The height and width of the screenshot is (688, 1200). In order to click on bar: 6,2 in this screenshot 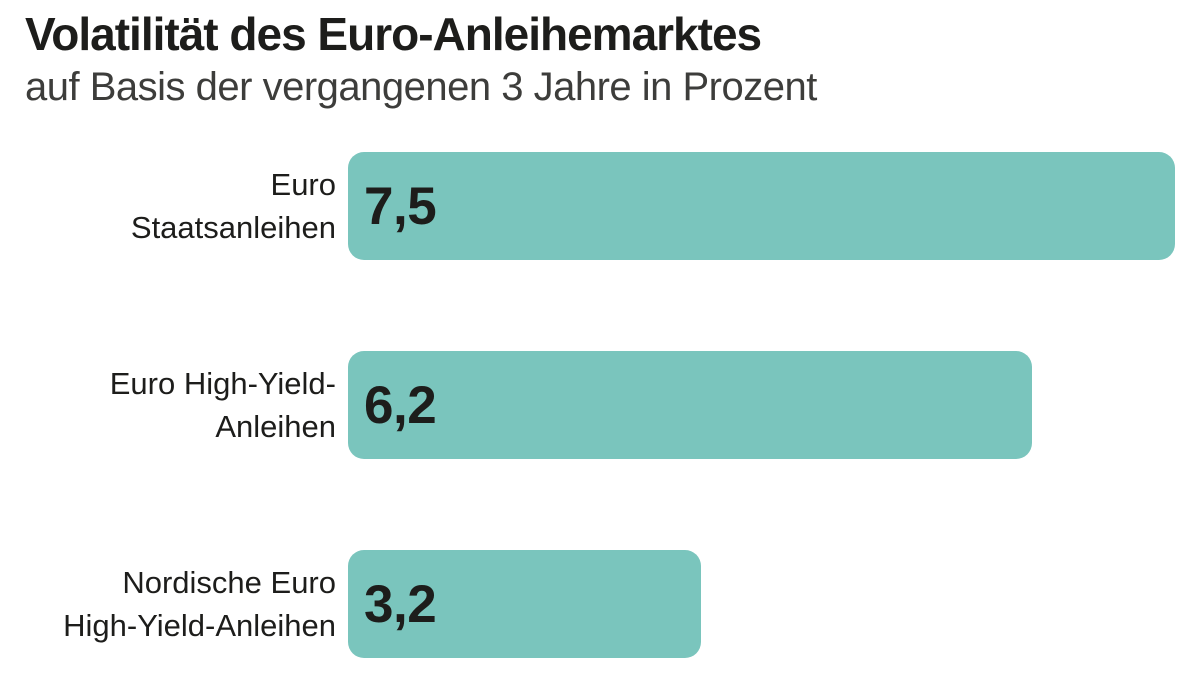, I will do `click(690, 405)`.